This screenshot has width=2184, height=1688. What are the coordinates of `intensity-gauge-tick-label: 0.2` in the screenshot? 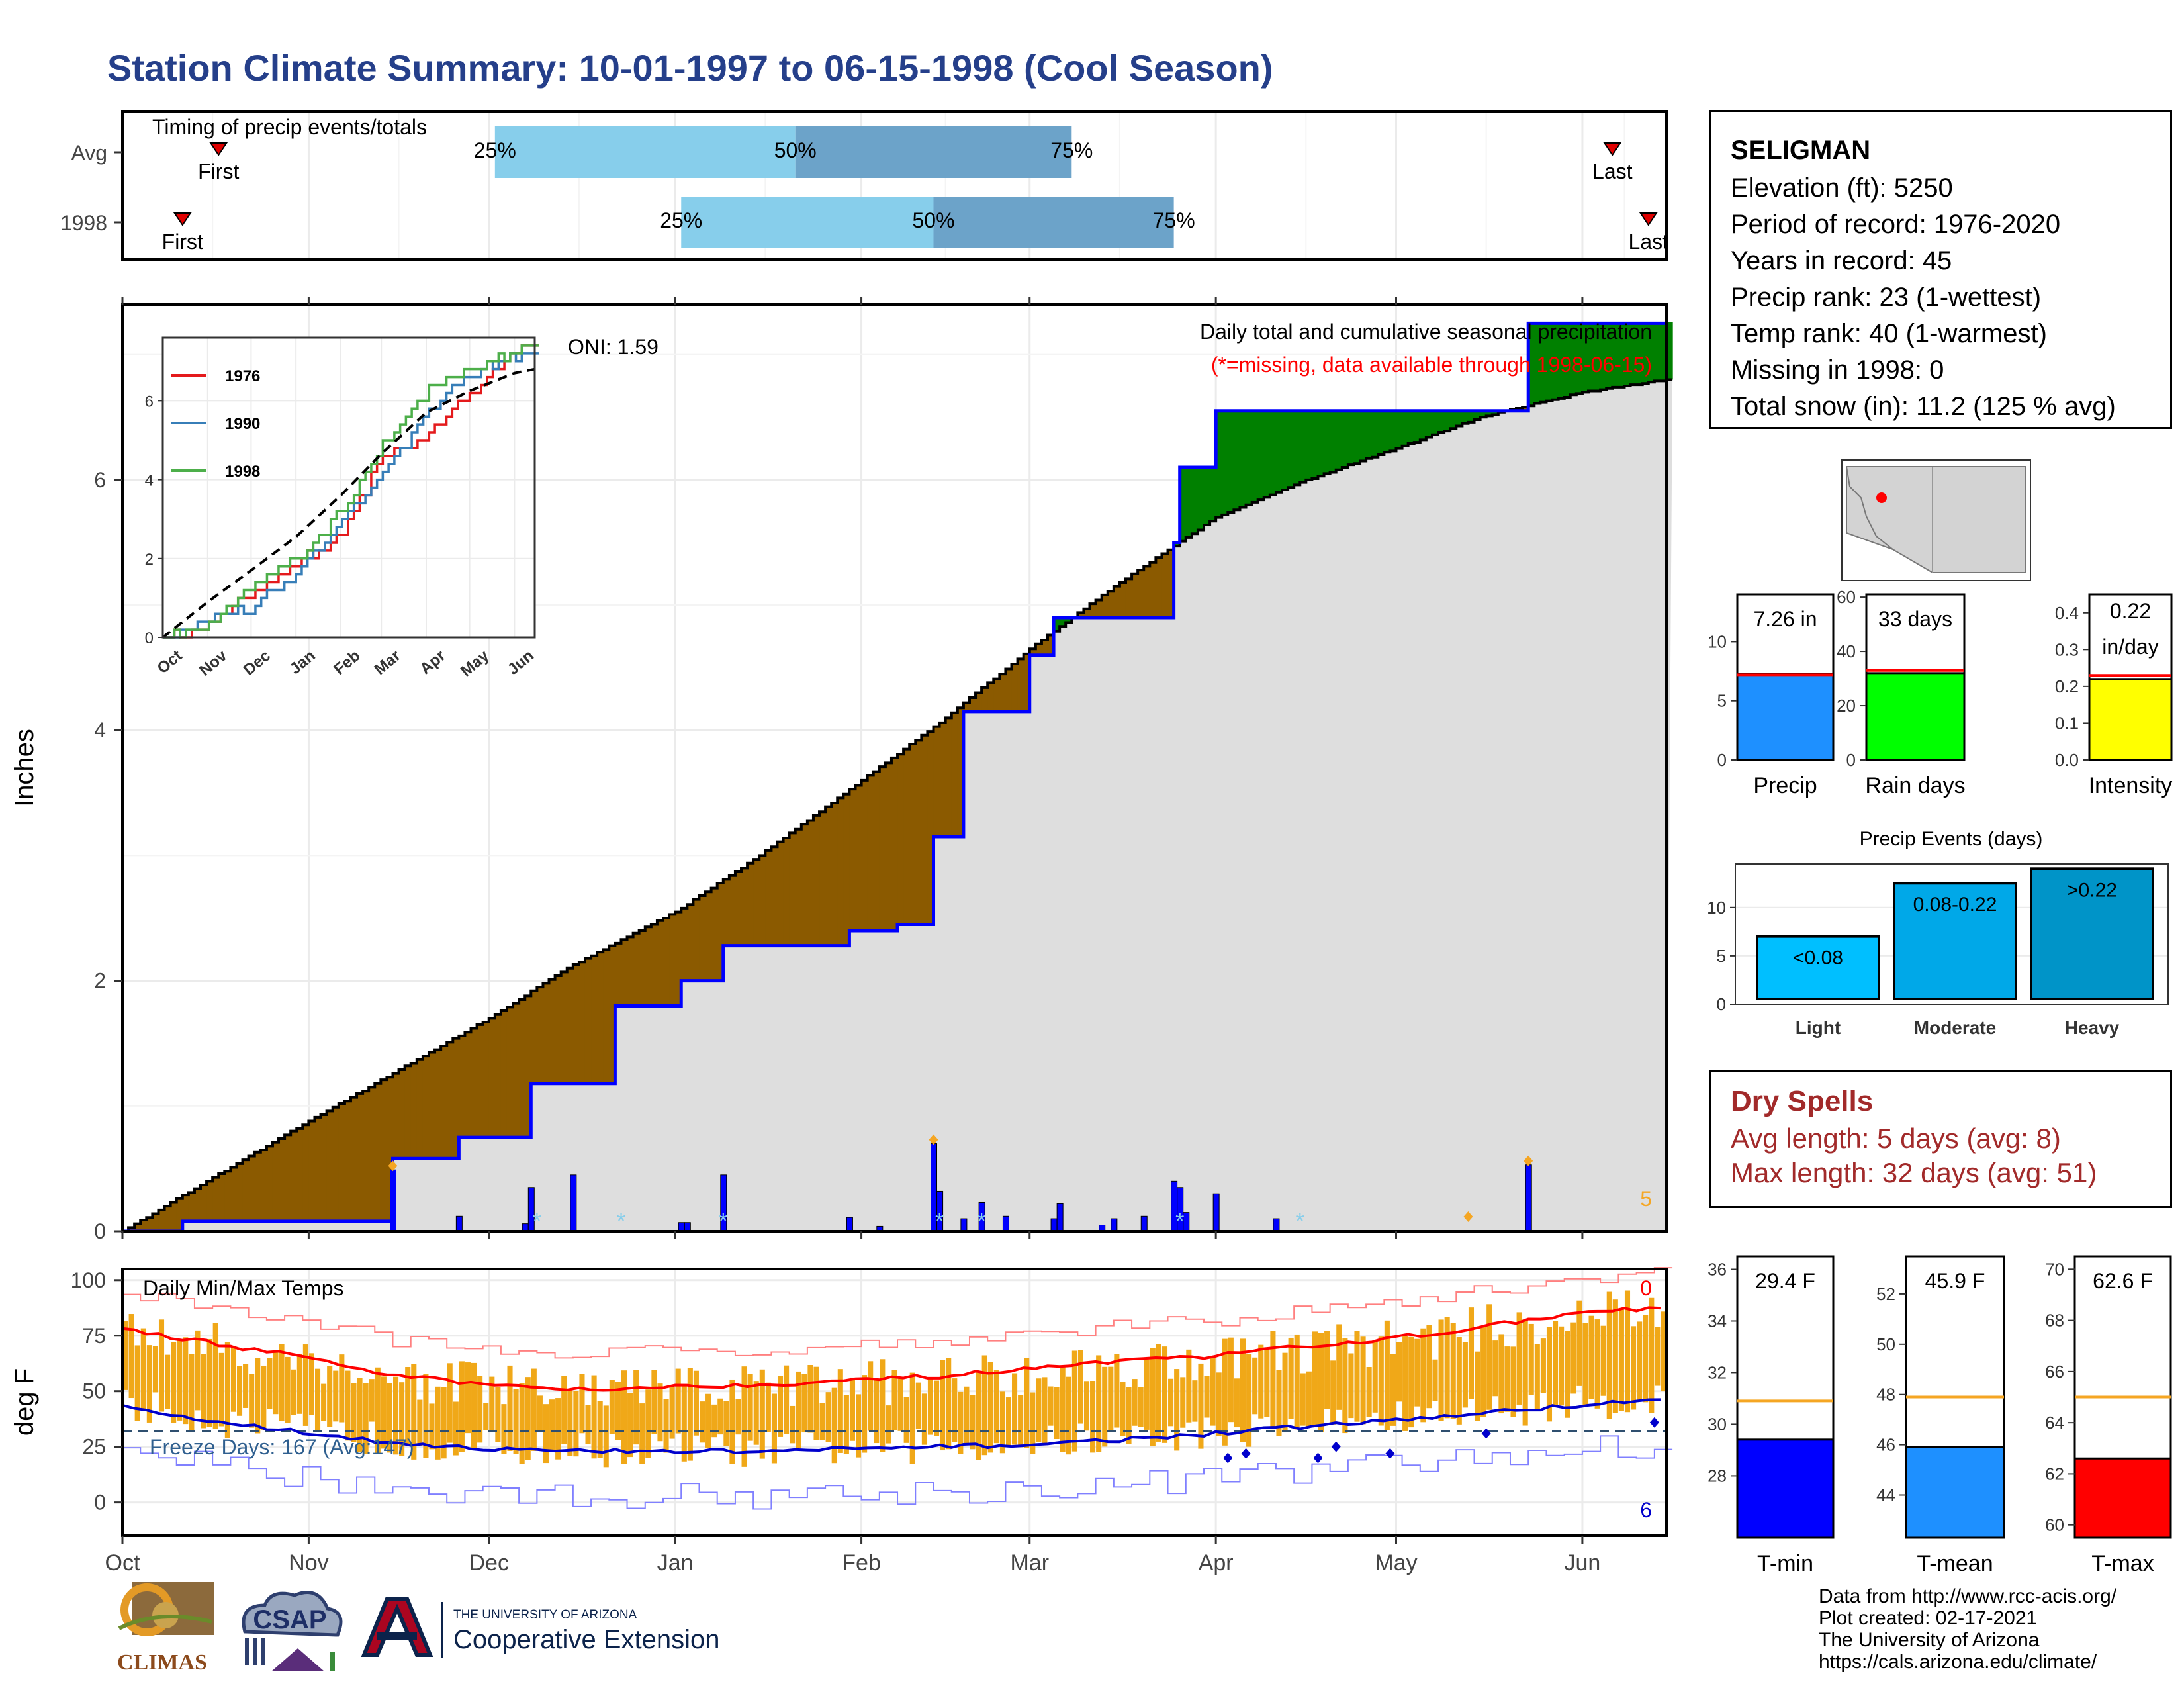 It's located at (2067, 686).